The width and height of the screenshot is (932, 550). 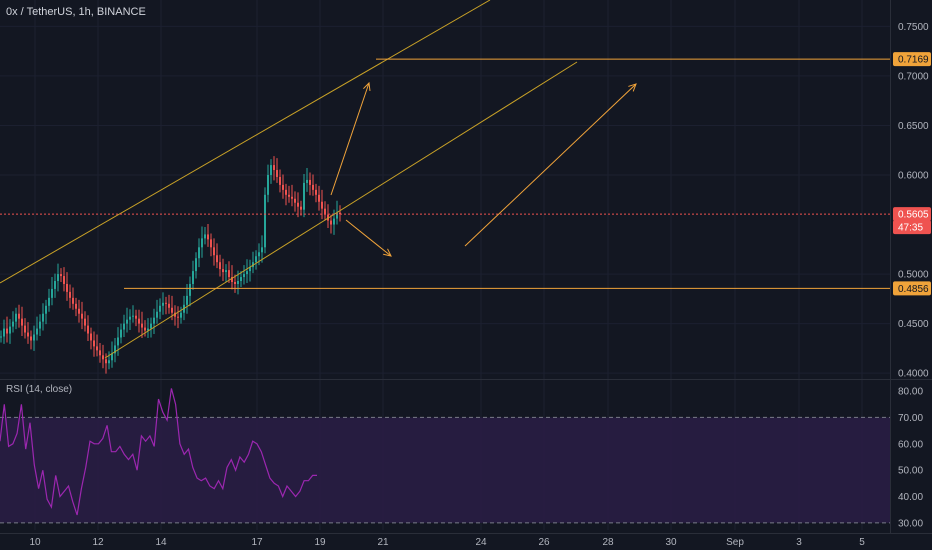 What do you see at coordinates (671, 542) in the screenshot?
I see `time-axis-label: 30` at bounding box center [671, 542].